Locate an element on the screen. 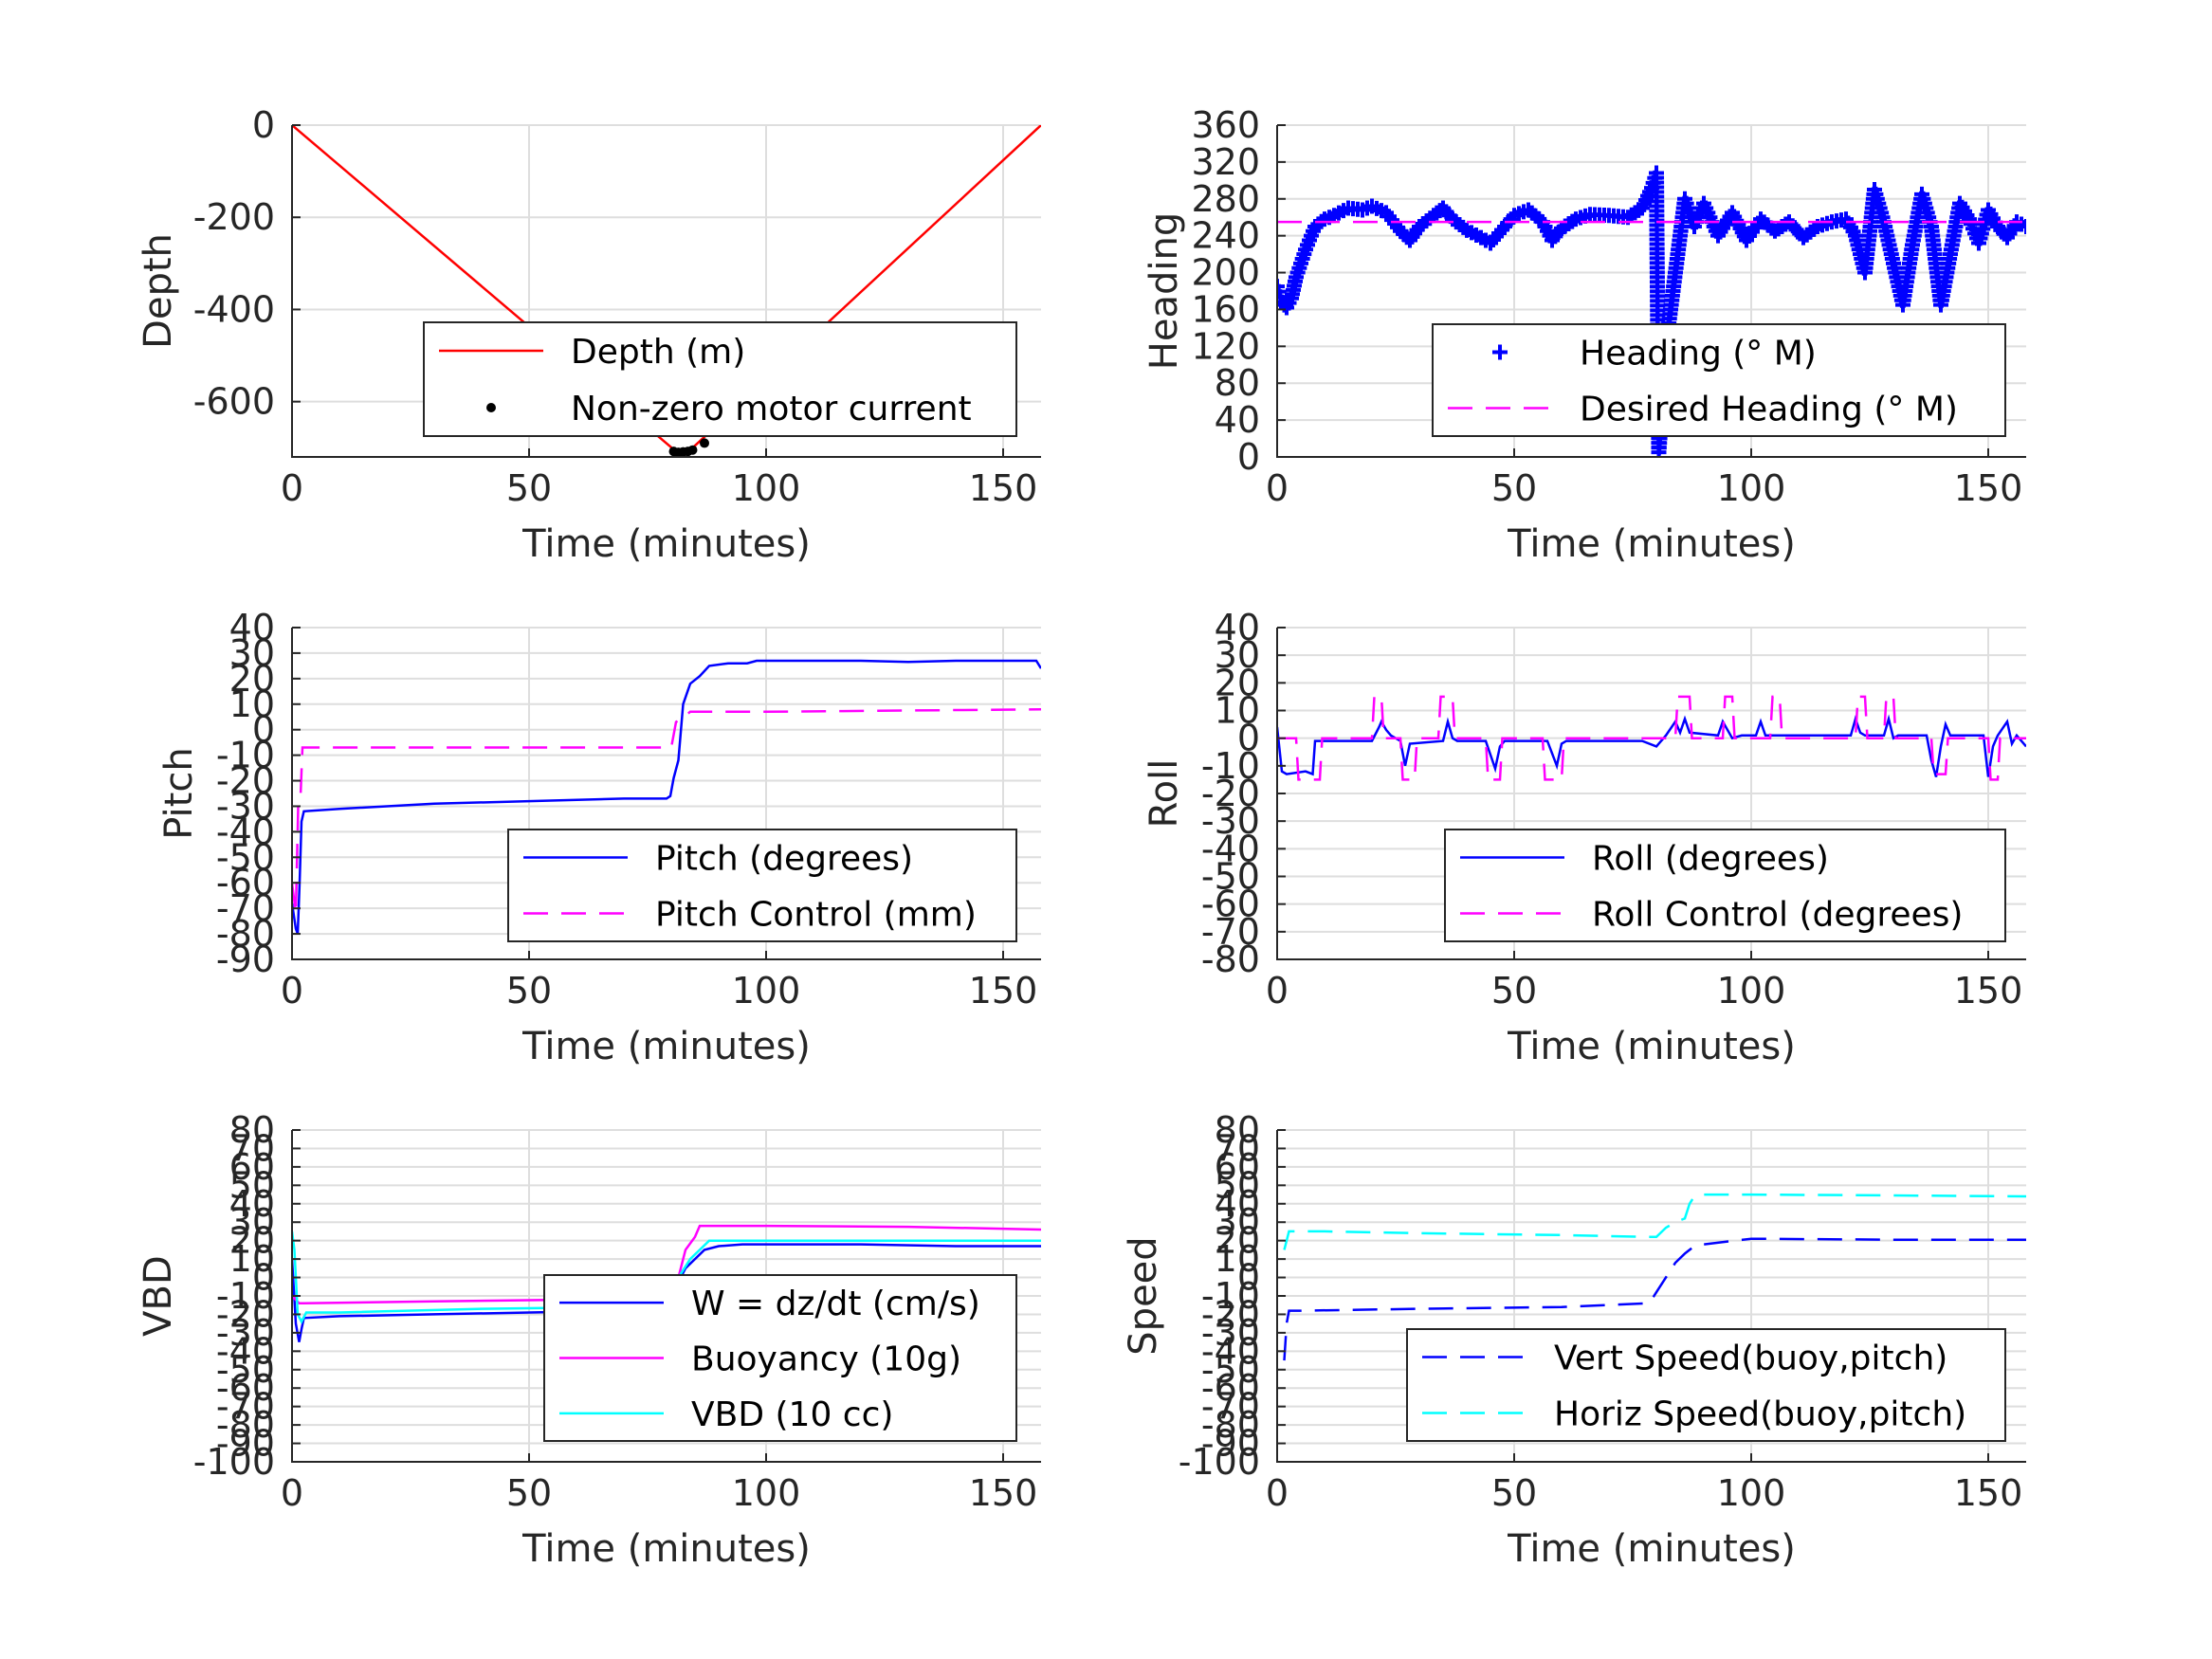 The image size is (2212, 1659). roll-ytick-label: -10 is located at coordinates (1230, 766).